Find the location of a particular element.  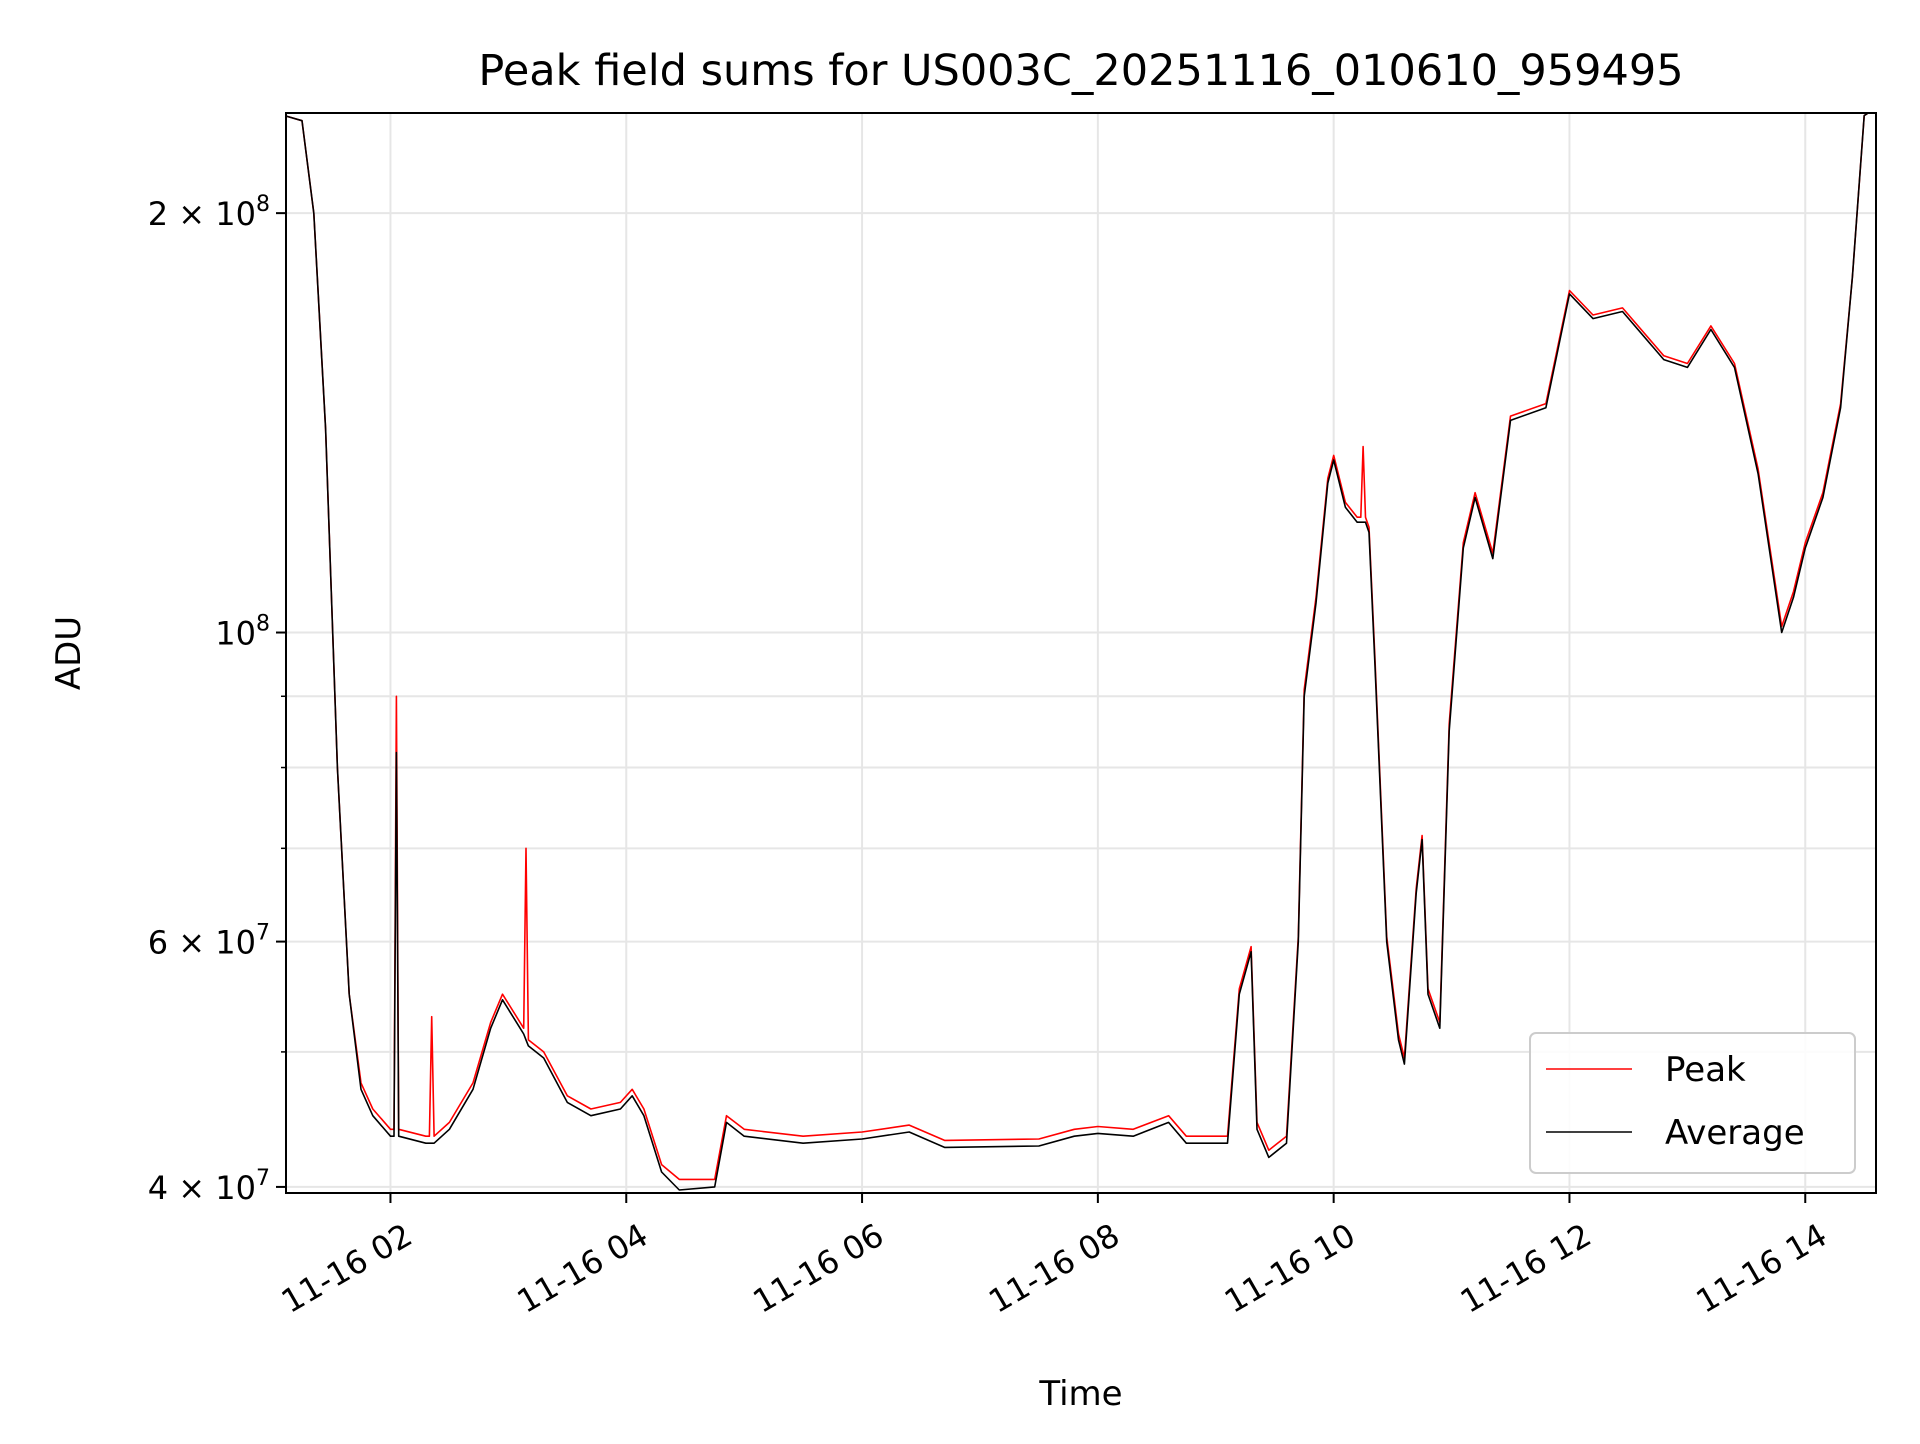

x-axis-label: Time is located at coordinates (1080, 1394).